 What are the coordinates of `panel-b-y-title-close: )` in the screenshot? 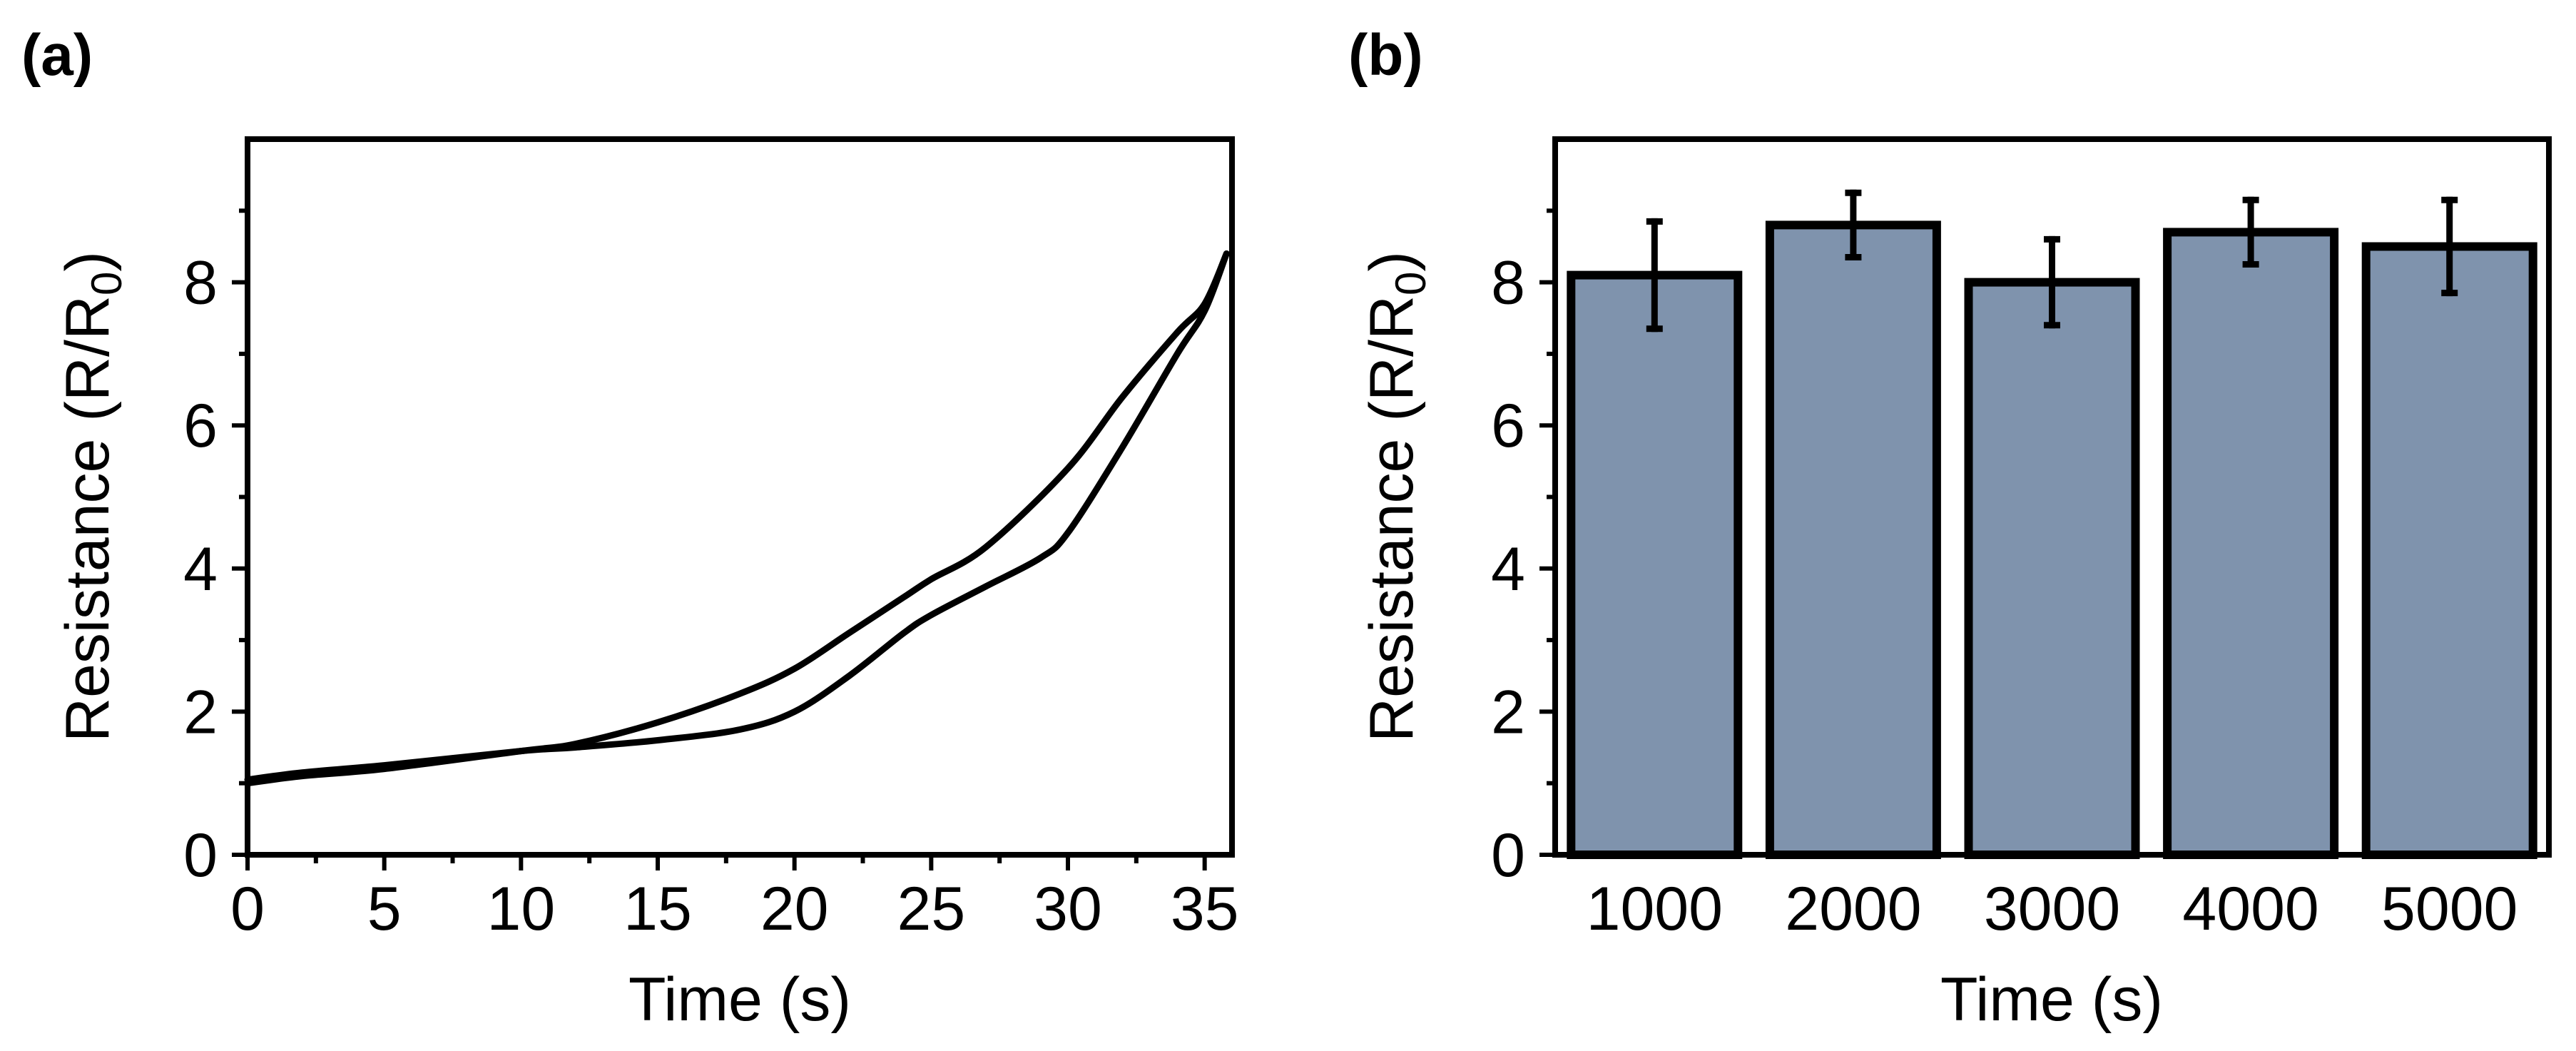 It's located at (1392, 261).